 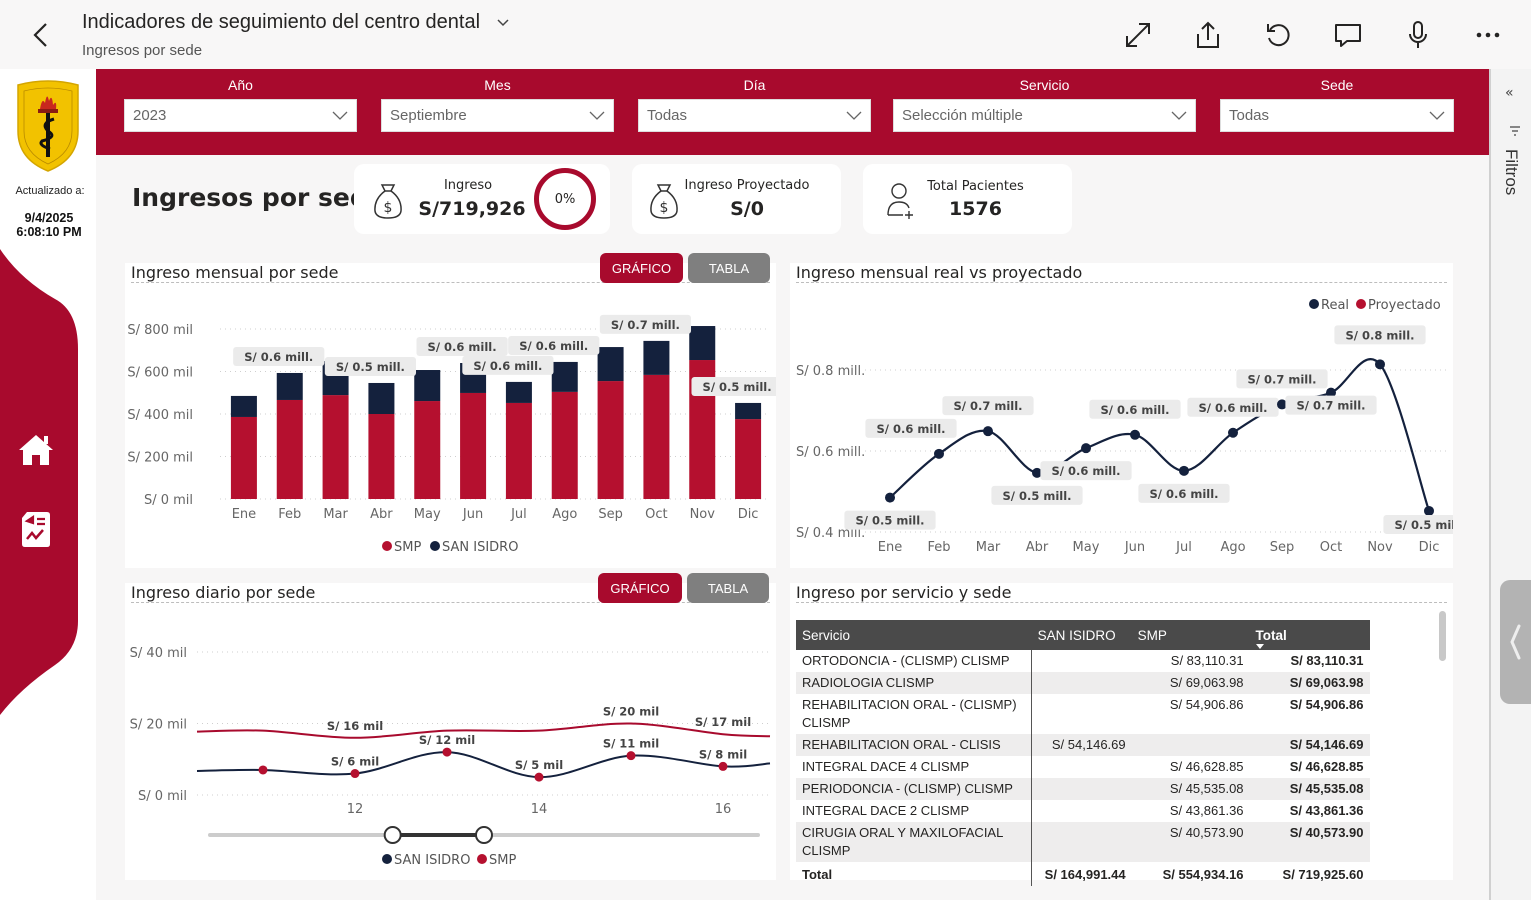 I want to click on microphone-icon, so click(x=1418, y=34).